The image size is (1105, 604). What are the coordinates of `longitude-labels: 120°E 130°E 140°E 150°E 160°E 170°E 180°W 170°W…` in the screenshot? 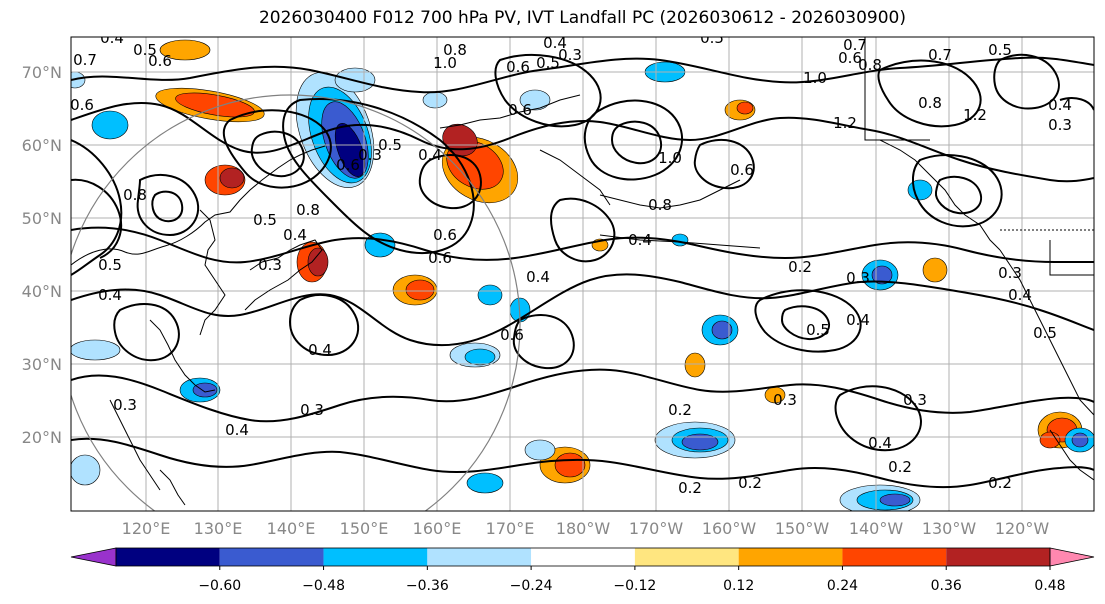 It's located at (586, 528).